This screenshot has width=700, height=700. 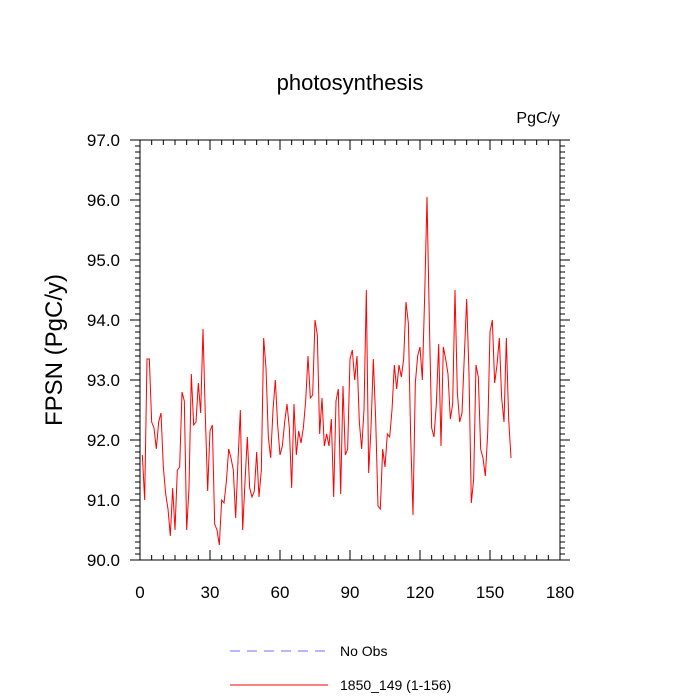 What do you see at coordinates (280, 592) in the screenshot?
I see `x-tick-label: 60` at bounding box center [280, 592].